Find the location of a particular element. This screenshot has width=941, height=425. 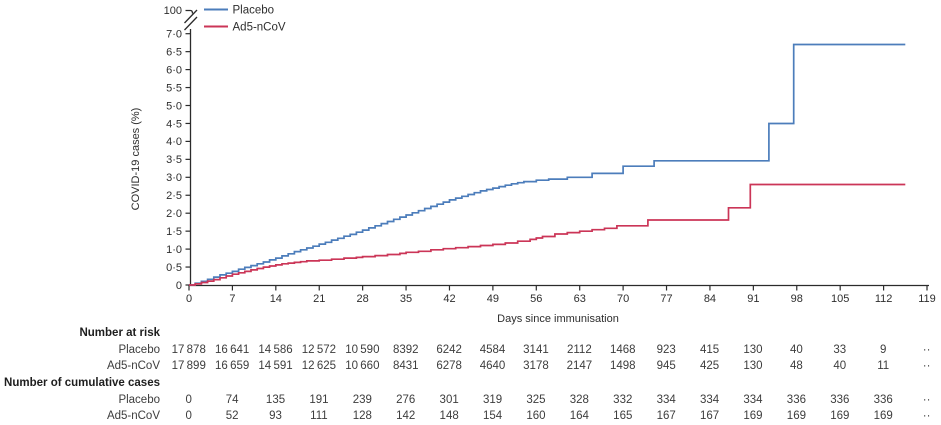

x-tick-label: 119 is located at coordinates (927, 299).